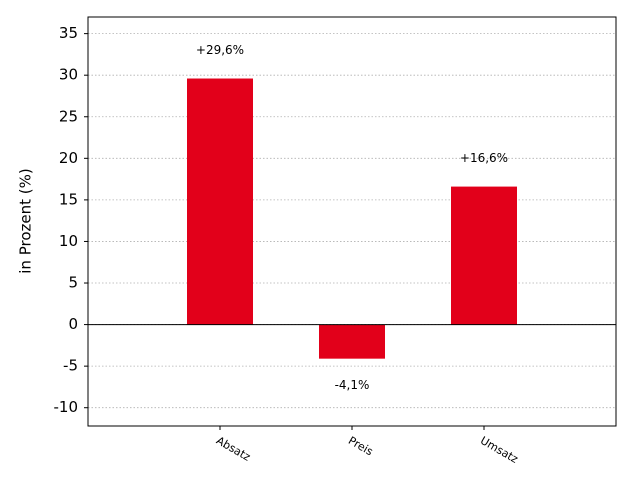  Describe the element at coordinates (70, 366) in the screenshot. I see `y-tick-label: -5` at that location.